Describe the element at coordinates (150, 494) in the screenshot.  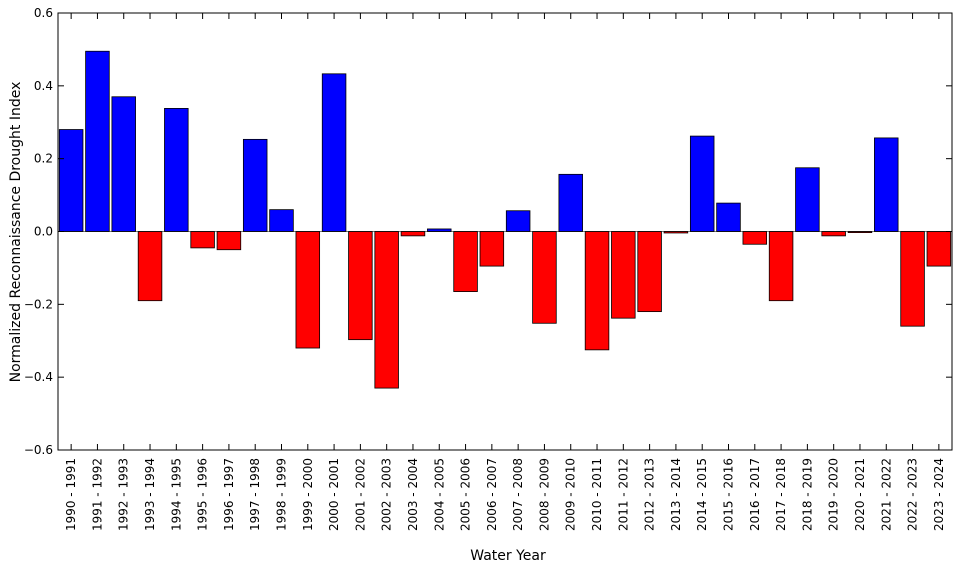
I see `x-tick-label: 1993 - 1994` at that location.